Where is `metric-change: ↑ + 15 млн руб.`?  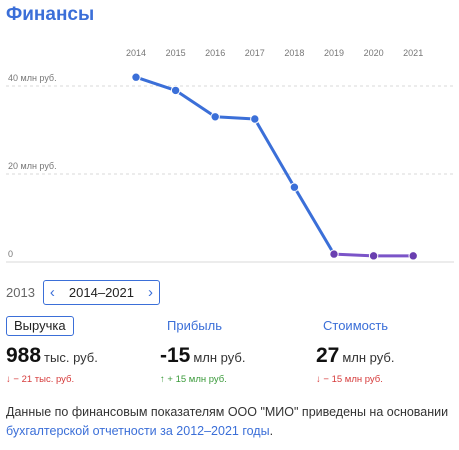 metric-change: ↑ + 15 млн руб. is located at coordinates (235, 379).